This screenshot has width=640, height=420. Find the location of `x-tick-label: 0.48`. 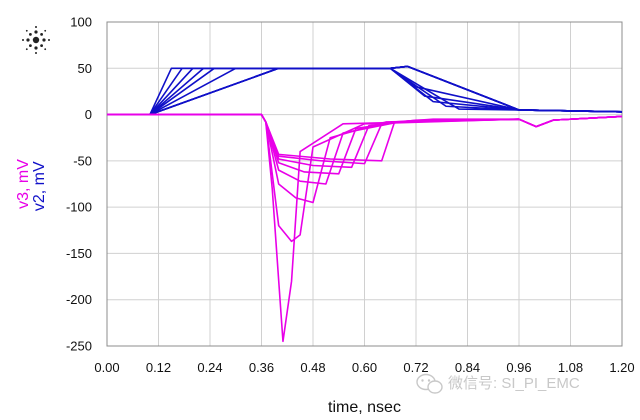

x-tick-label: 0.48 is located at coordinates (312, 367).